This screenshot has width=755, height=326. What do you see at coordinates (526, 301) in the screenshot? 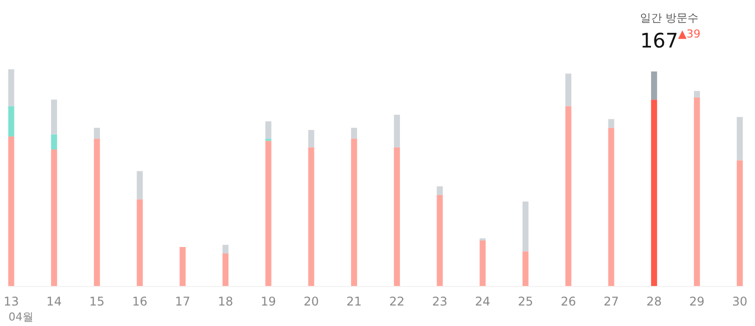
I see `x-tick-label: 25` at bounding box center [526, 301].